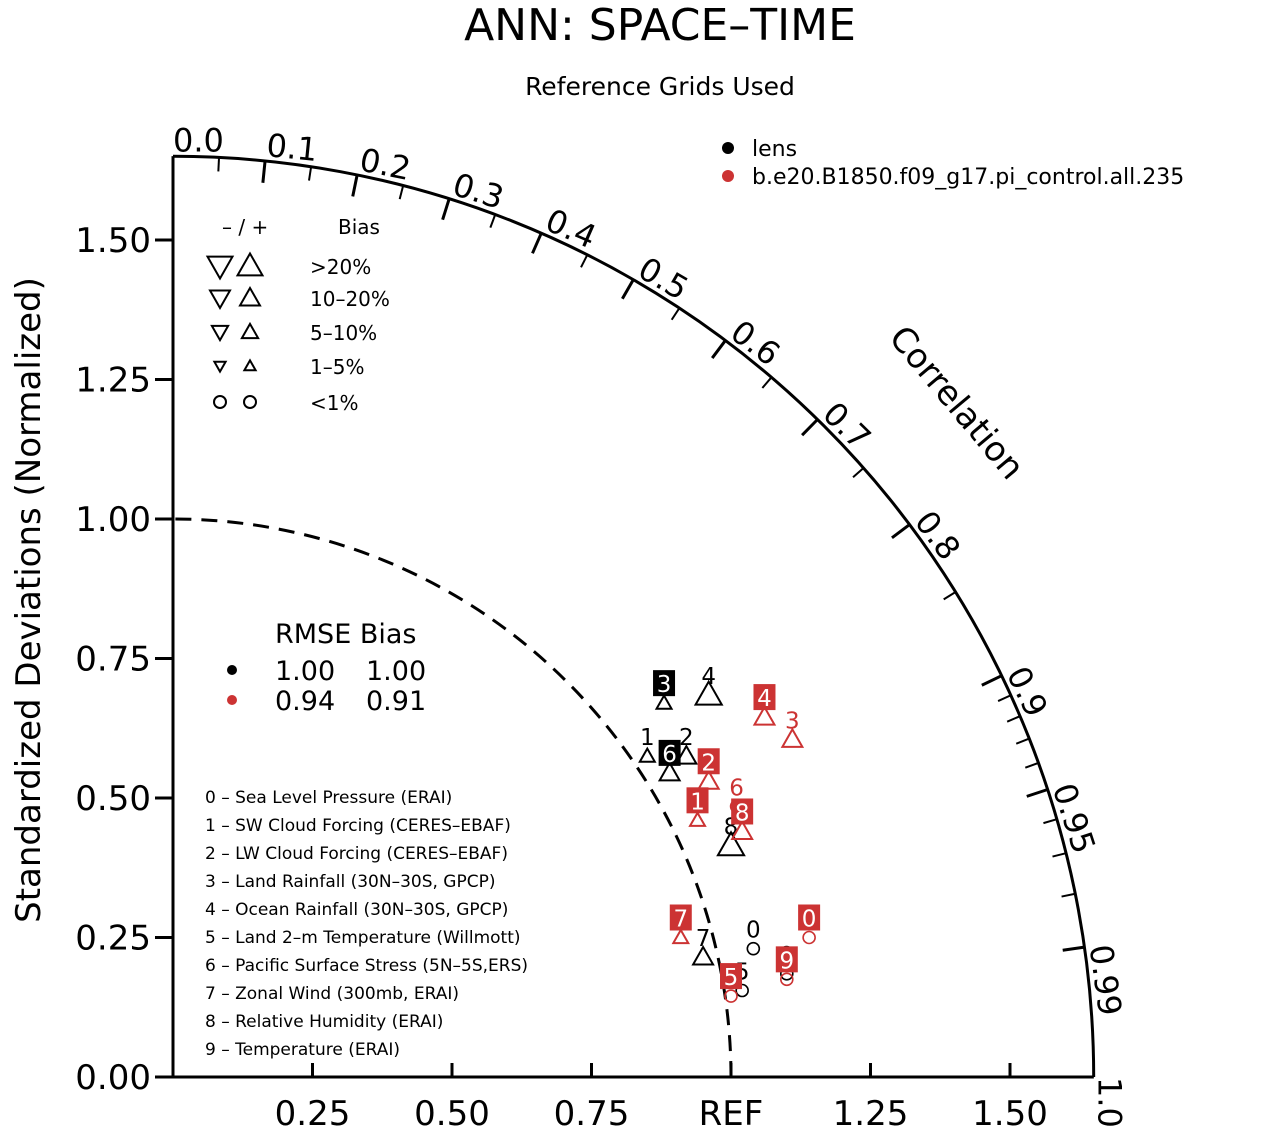 Image resolution: width=1262 pixels, height=1135 pixels. Describe the element at coordinates (343, 333) in the screenshot. I see `bias-legend-row-label: 5–10%` at that location.